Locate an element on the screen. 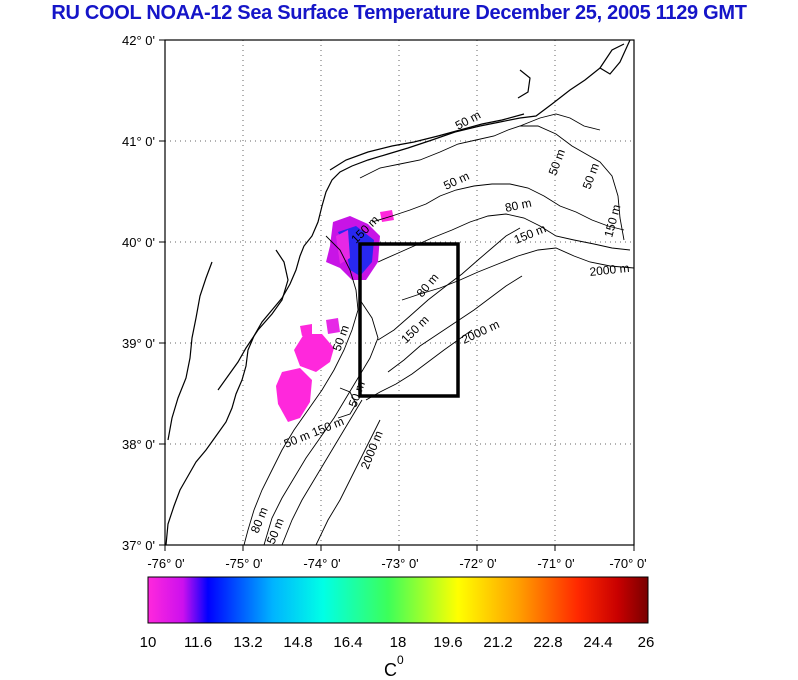 This screenshot has height=680, width=798. lon-label: -73° 0' is located at coordinates (399, 563).